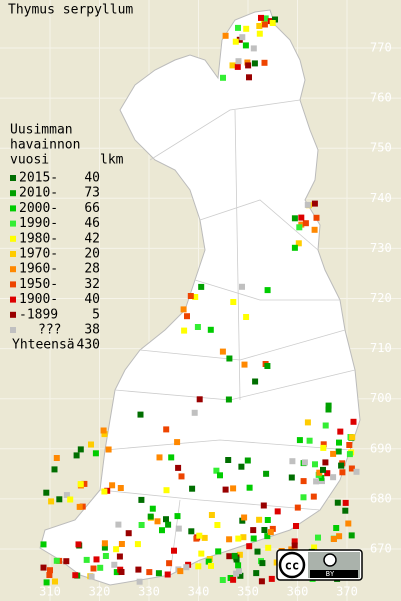 The width and height of the screenshot is (401, 601). What do you see at coordinates (381, 448) in the screenshot?
I see `y-tick-label: 690` at bounding box center [381, 448].